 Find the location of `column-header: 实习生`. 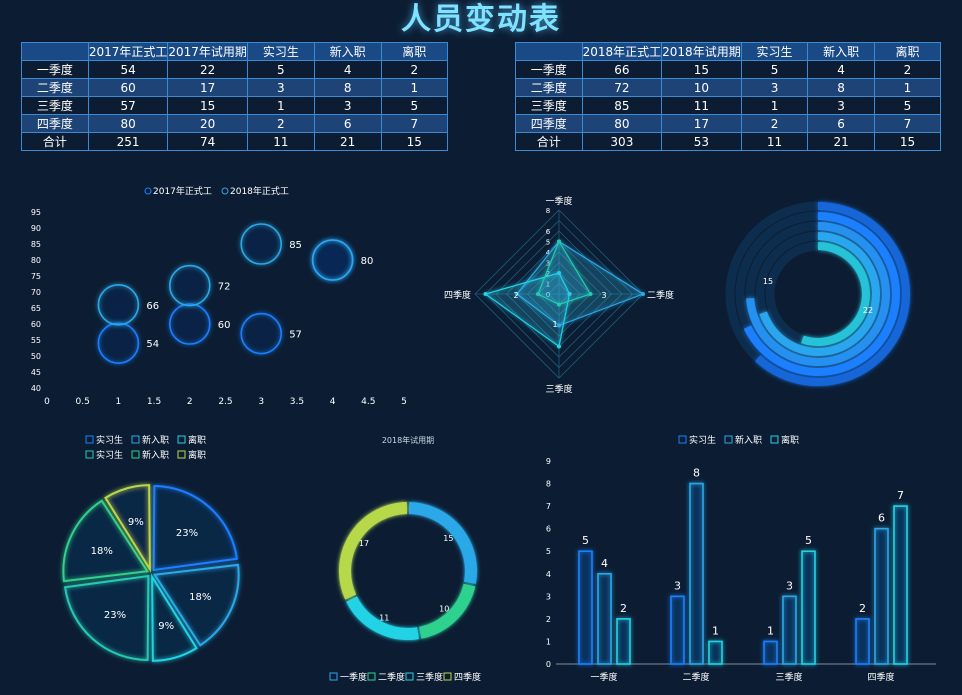

column-header: 实习生 is located at coordinates (774, 51).